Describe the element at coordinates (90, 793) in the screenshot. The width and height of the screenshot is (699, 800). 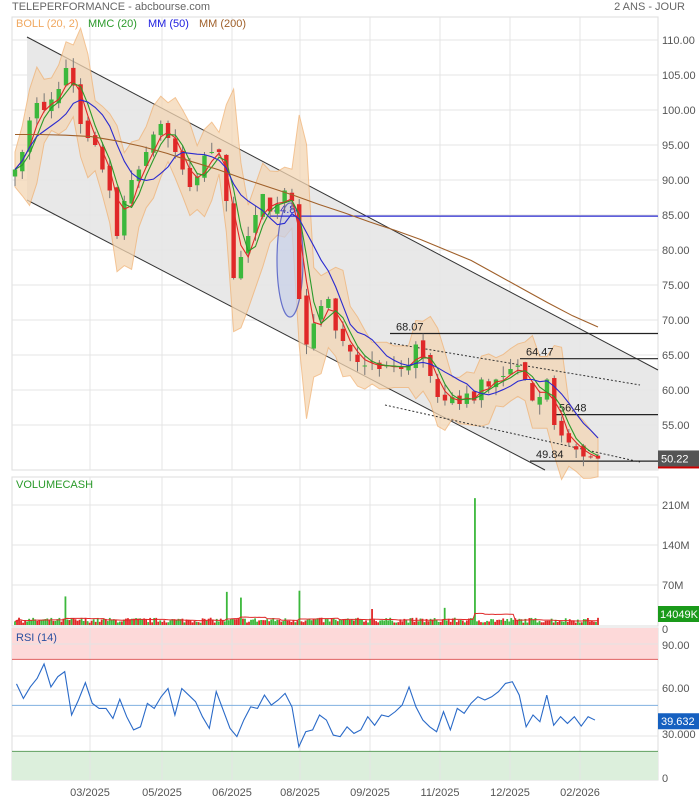
I see `x-tick-label: 03/2025` at that location.